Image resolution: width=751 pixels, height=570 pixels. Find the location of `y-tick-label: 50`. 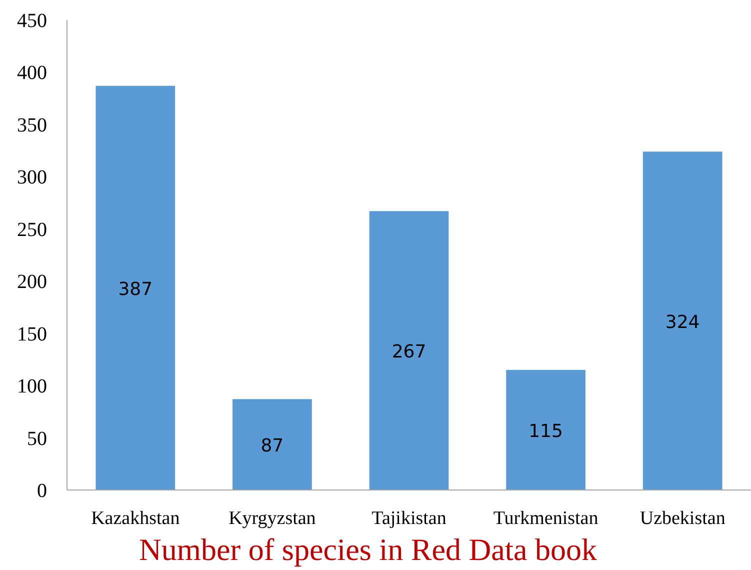

y-tick-label: 50 is located at coordinates (37, 439).